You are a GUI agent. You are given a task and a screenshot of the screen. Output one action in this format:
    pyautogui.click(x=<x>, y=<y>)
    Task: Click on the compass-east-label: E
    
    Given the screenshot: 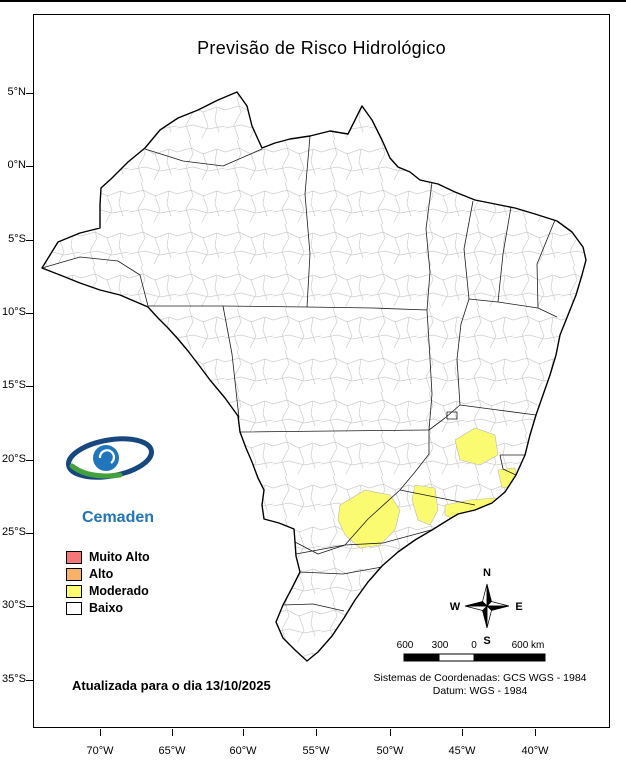 What is the action you would take?
    pyautogui.click(x=518, y=607)
    